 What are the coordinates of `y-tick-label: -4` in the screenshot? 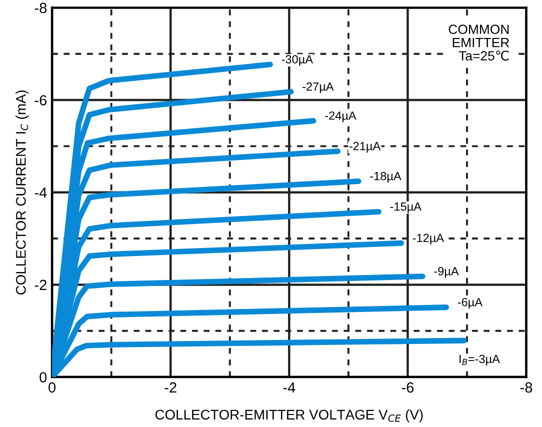 It's located at (40, 193).